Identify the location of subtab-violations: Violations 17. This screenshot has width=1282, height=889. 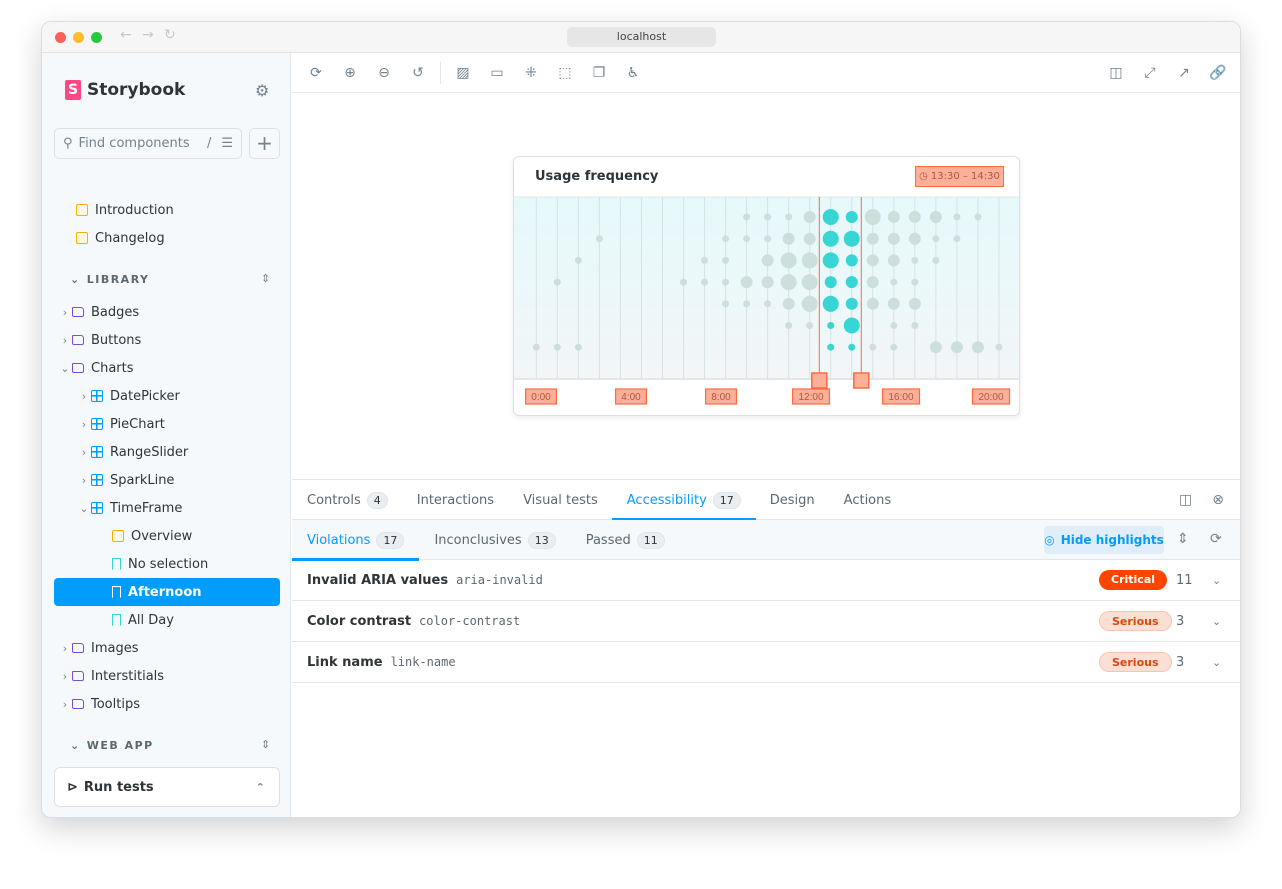
(356, 540).